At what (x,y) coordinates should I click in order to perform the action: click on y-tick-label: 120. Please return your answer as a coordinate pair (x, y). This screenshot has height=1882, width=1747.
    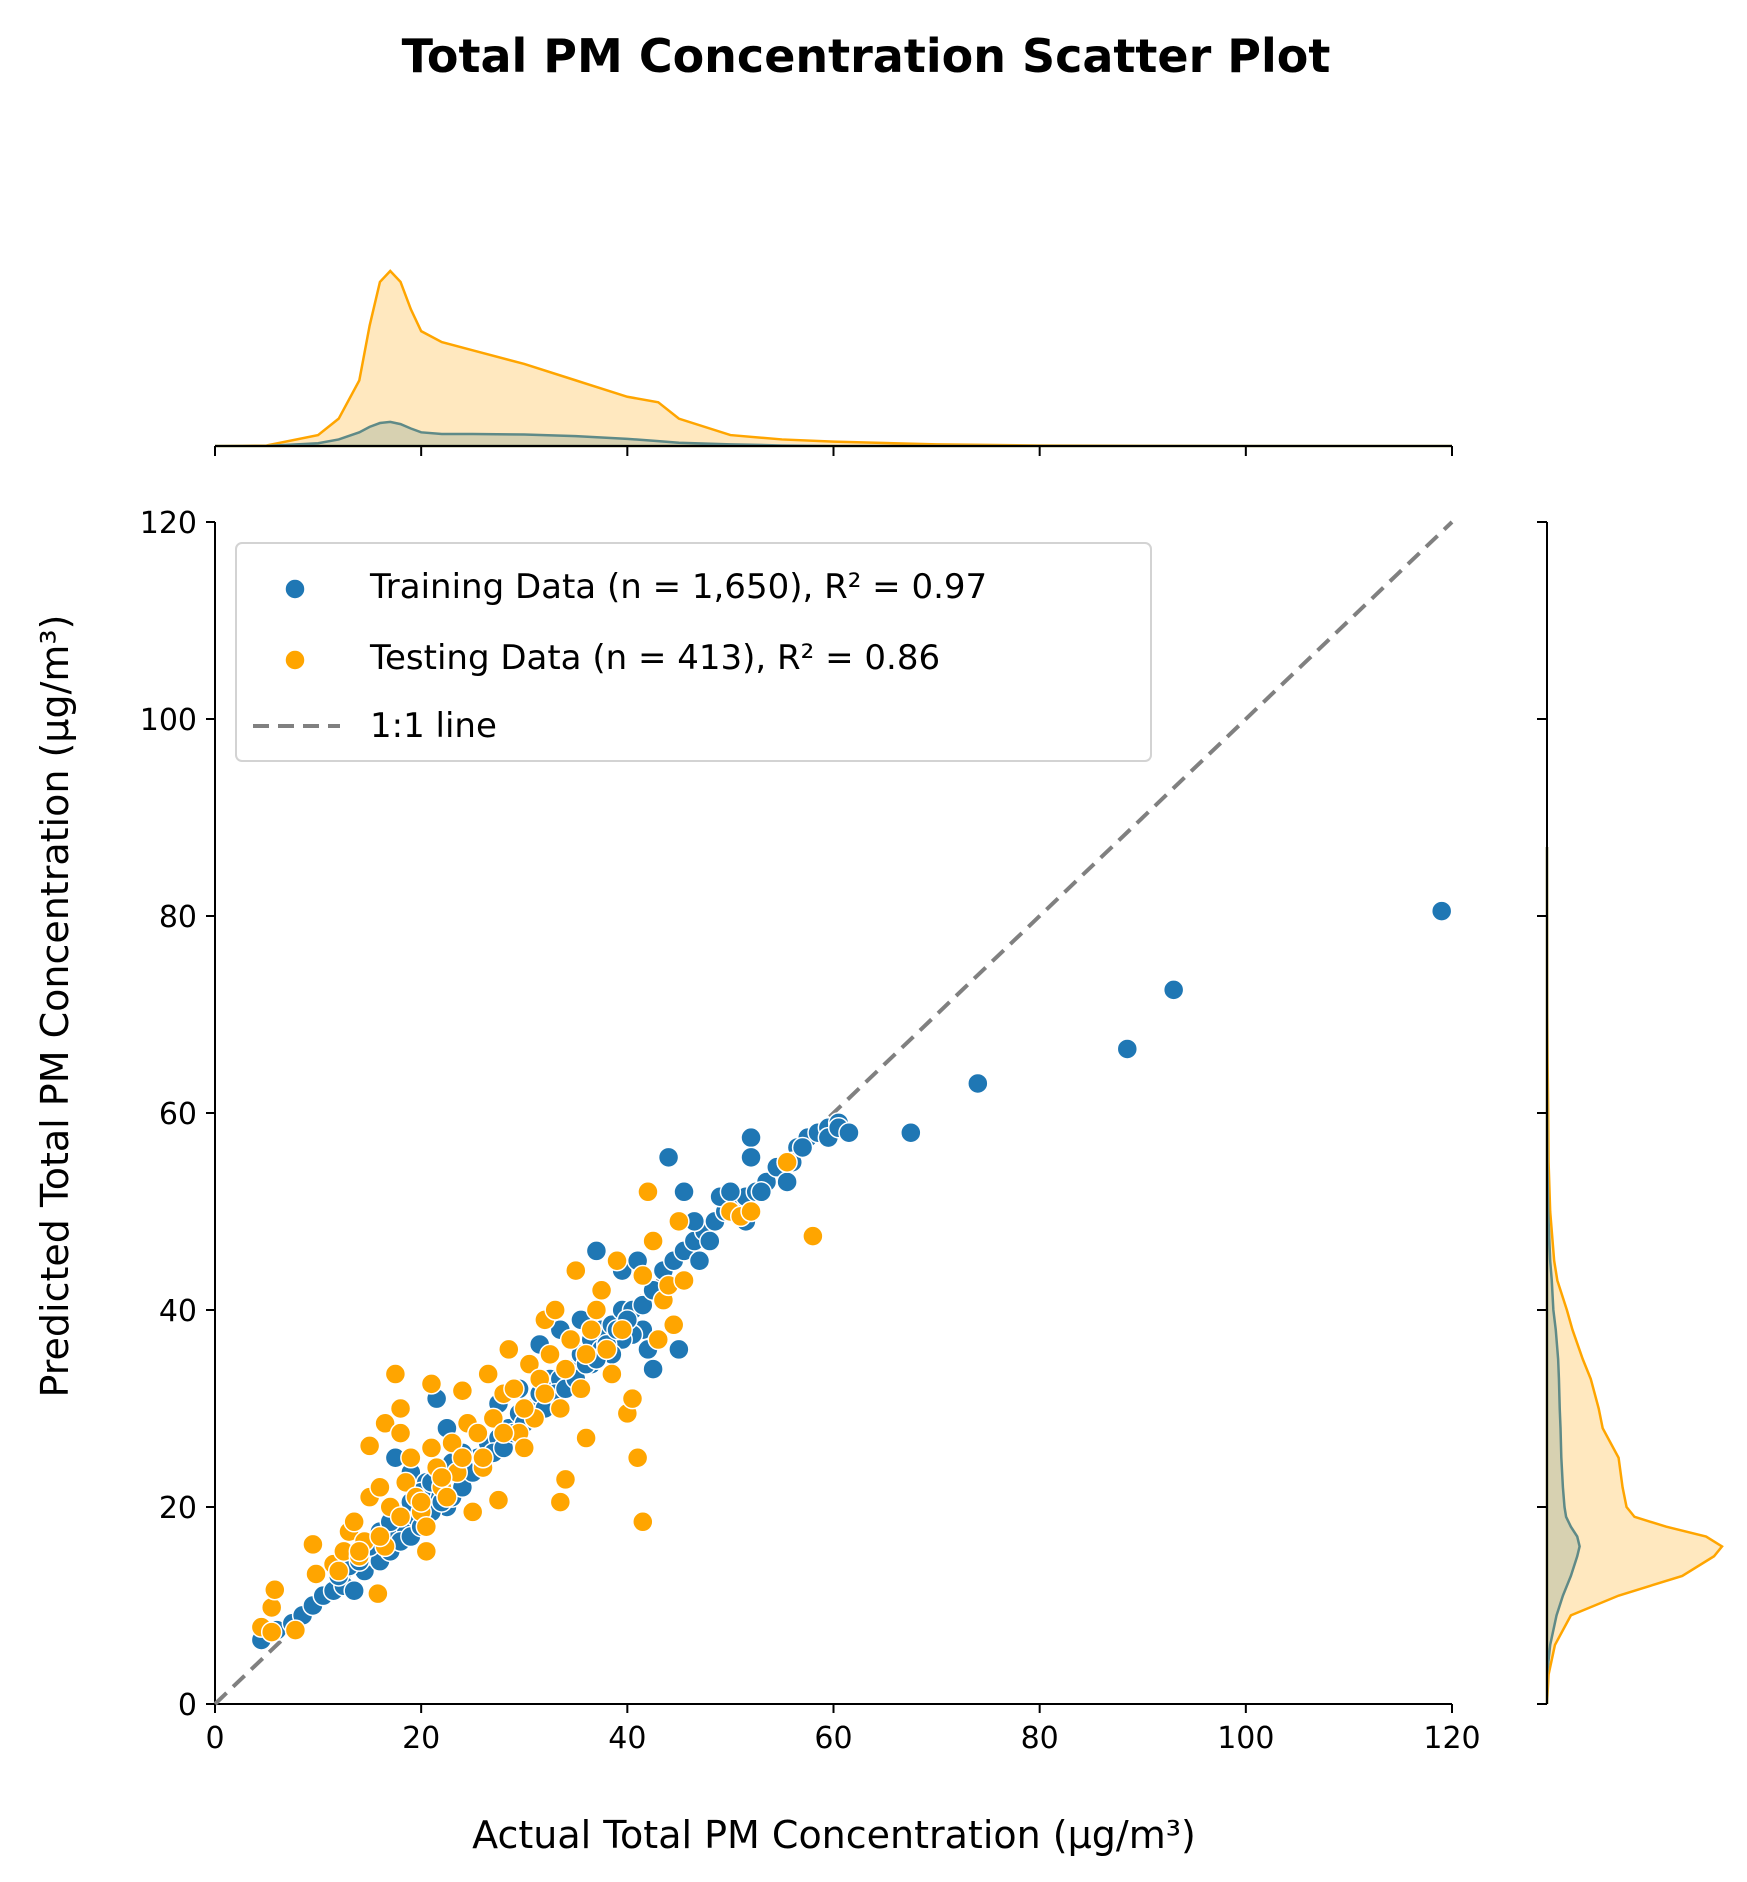
    Looking at the image, I should click on (168, 523).